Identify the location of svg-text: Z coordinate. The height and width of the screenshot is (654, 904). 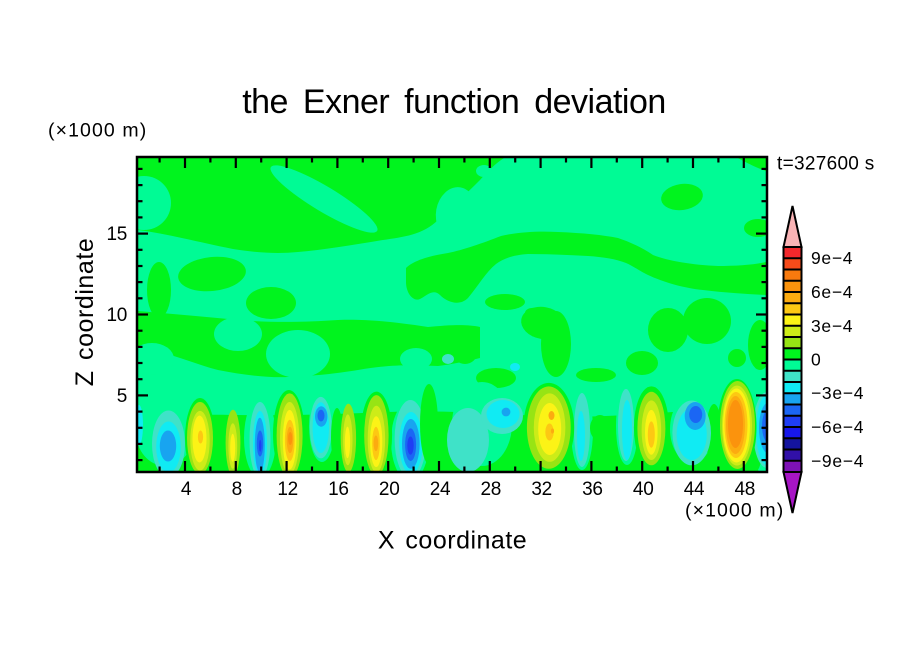
(85, 312).